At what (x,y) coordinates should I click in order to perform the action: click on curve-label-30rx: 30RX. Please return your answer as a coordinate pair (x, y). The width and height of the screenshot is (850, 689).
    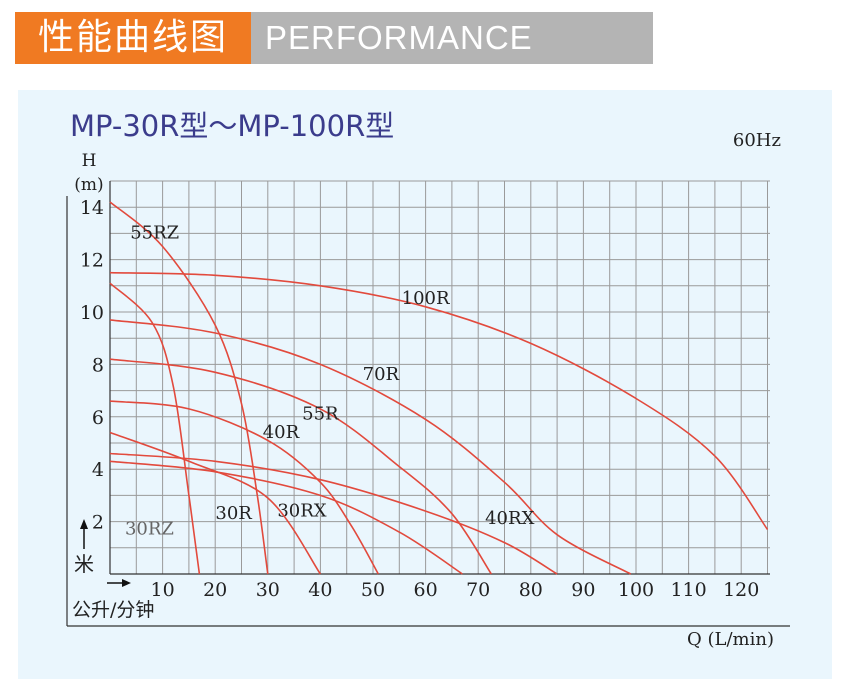
    Looking at the image, I should click on (301, 510).